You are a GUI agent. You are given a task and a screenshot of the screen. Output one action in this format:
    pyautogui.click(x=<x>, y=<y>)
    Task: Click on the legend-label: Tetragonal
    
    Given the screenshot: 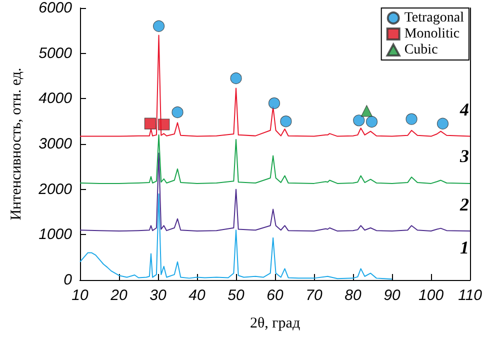 What is the action you would take?
    pyautogui.click(x=434, y=18)
    